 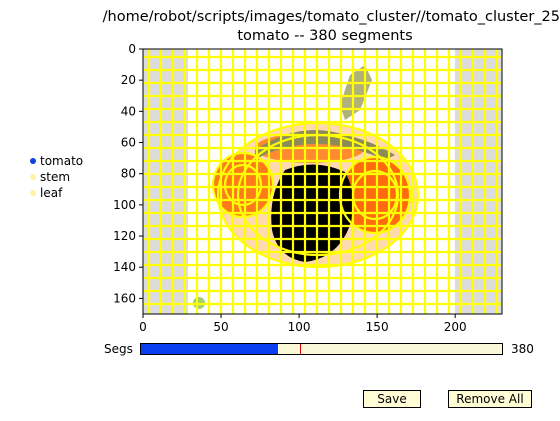 I want to click on stem-marker, so click(x=33, y=177).